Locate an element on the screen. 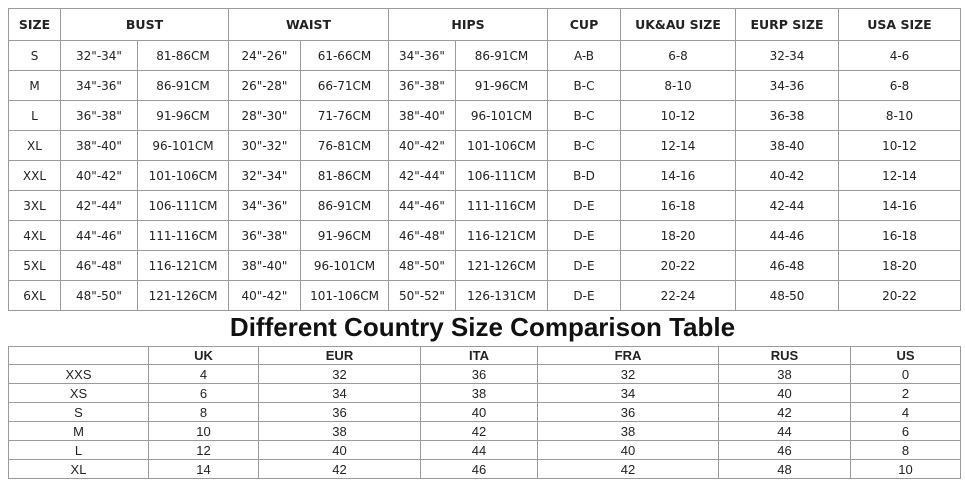 This screenshot has height=480, width=965. table-cell: 8 is located at coordinates (203, 412).